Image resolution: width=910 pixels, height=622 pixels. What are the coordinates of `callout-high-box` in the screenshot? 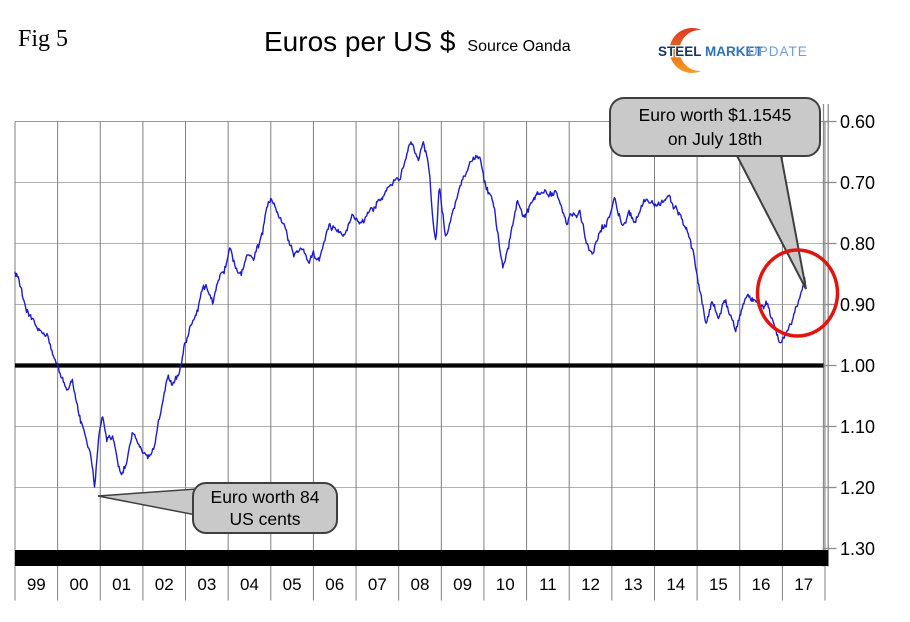 It's located at (715, 127).